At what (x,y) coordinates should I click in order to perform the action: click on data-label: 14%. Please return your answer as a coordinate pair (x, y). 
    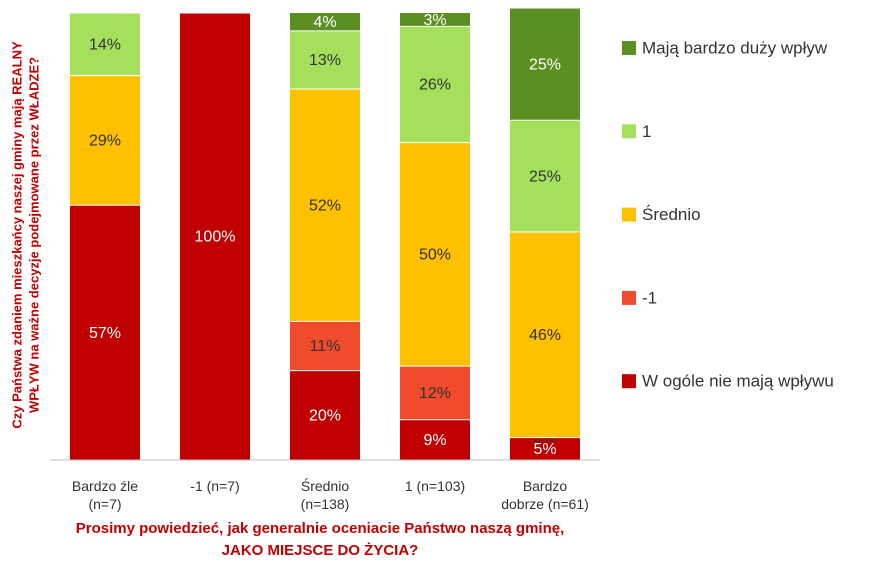
    Looking at the image, I should click on (105, 45).